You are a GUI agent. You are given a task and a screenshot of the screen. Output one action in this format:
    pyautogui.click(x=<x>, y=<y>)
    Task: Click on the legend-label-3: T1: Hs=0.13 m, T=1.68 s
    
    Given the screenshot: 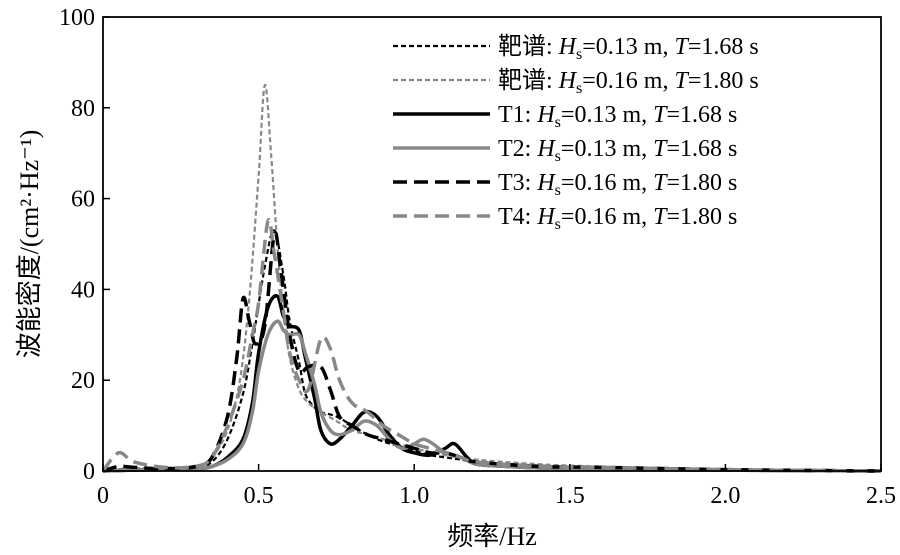 What is the action you would take?
    pyautogui.click(x=617, y=116)
    